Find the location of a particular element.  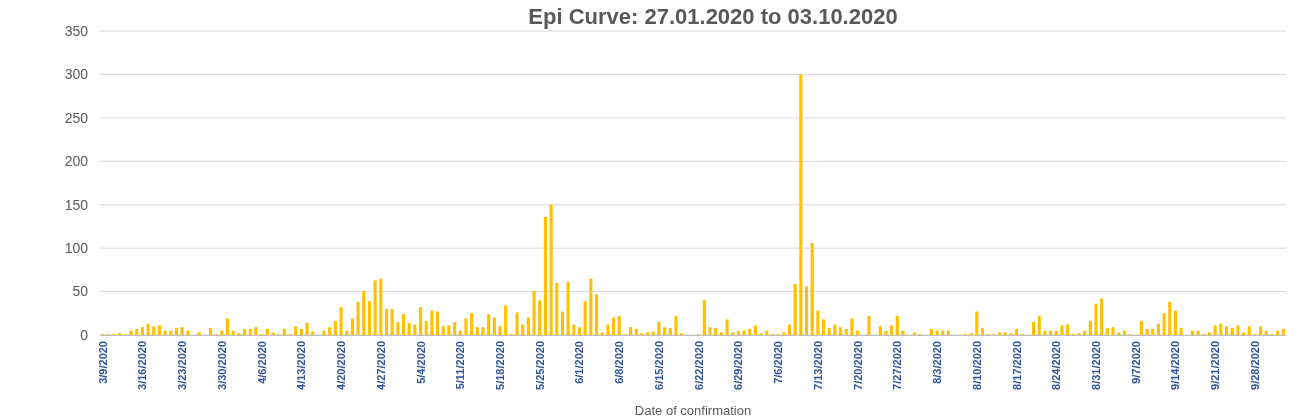

x-tick-label: 6/15/2020 is located at coordinates (658, 365).